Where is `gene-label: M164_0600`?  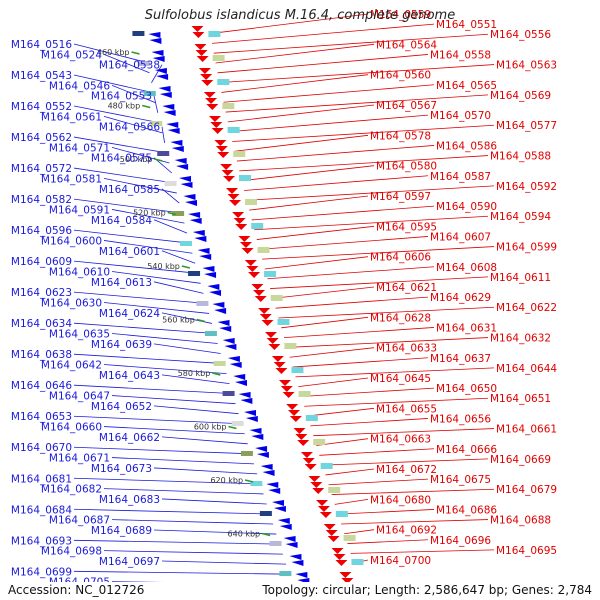
gene-label: M164_0600 is located at coordinates (71, 241).